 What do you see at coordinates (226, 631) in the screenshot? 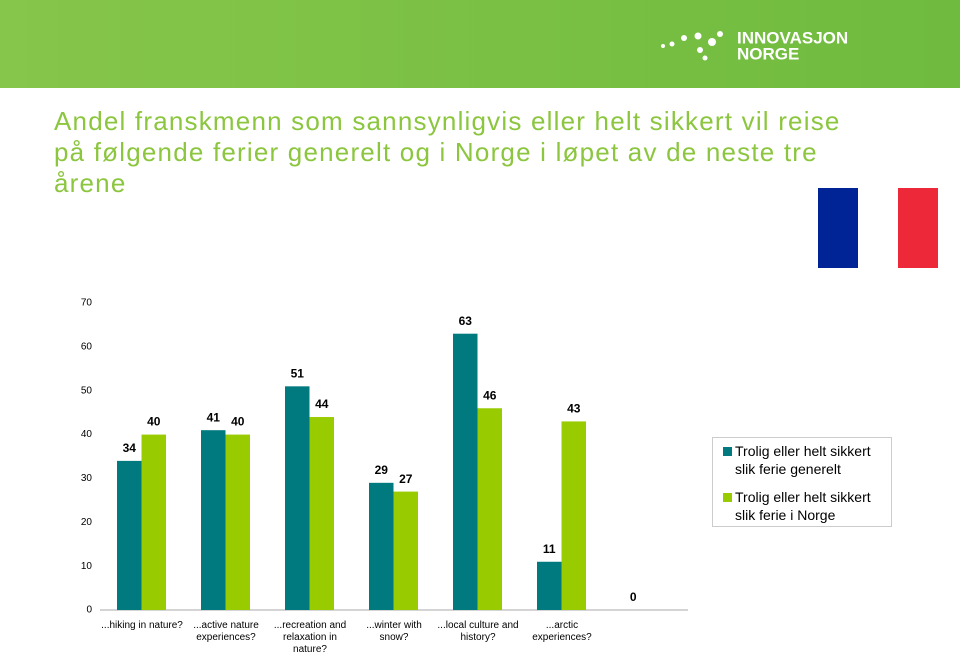
I see `x-tick-label: ...active nature experiences?` at bounding box center [226, 631].